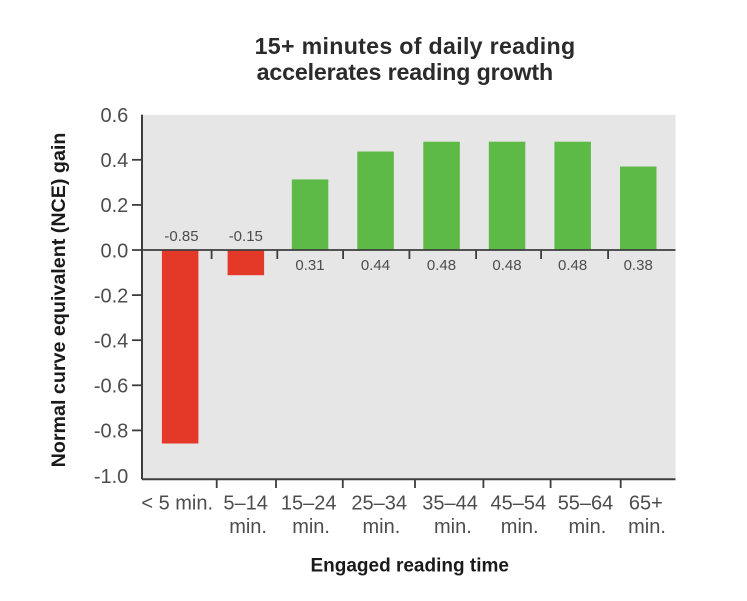 Image resolution: width=747 pixels, height=601 pixels. What do you see at coordinates (181, 236) in the screenshot?
I see `svg-text: -0.85` at bounding box center [181, 236].